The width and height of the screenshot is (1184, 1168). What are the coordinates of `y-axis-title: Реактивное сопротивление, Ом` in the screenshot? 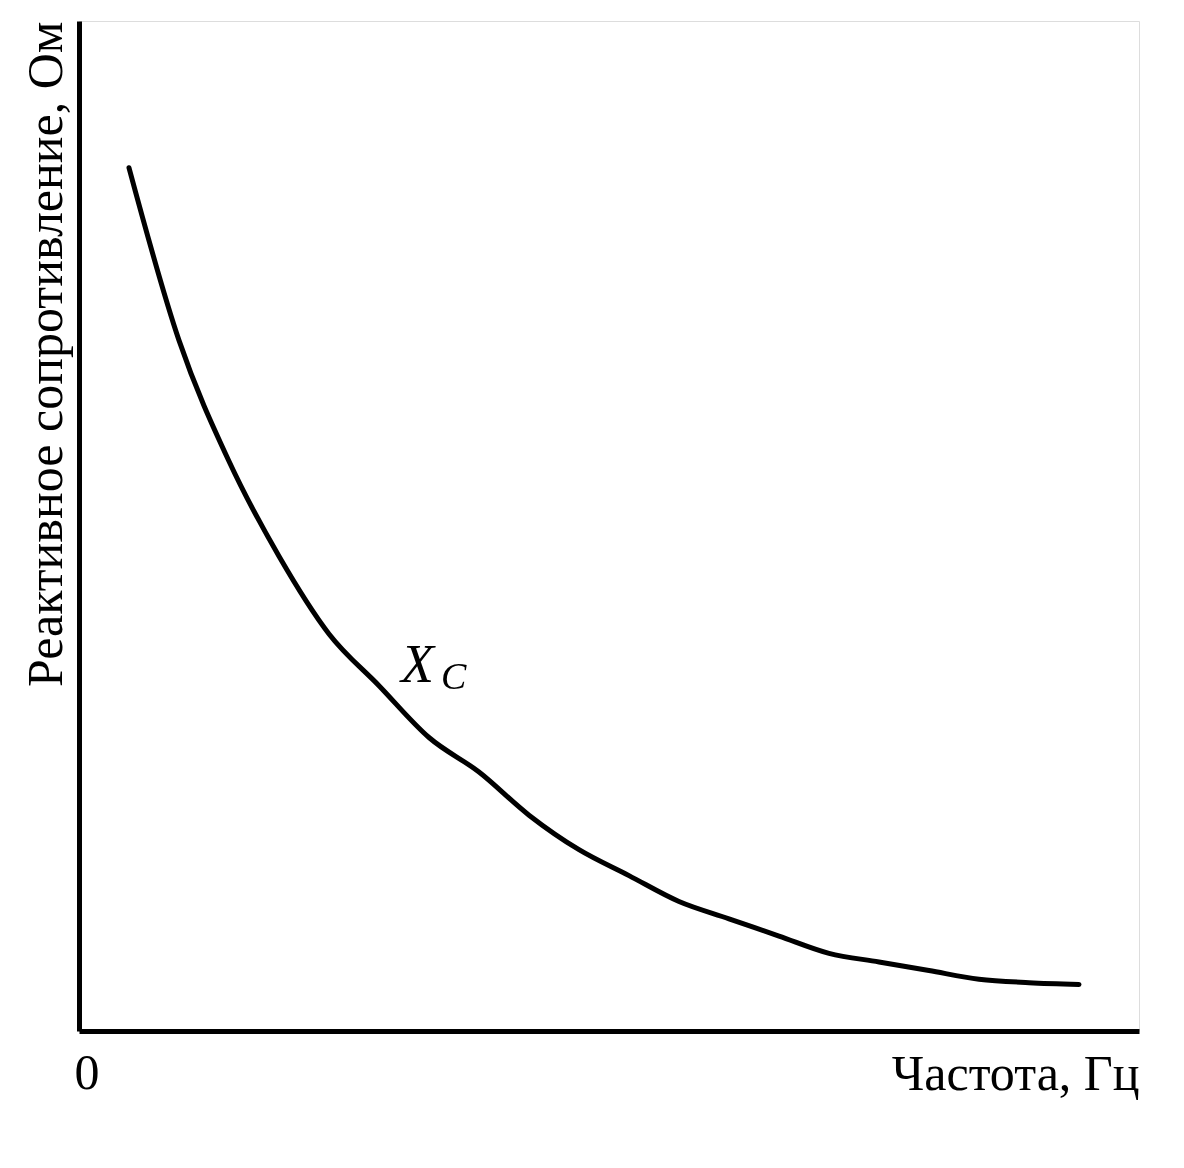 It's located at (44, 354).